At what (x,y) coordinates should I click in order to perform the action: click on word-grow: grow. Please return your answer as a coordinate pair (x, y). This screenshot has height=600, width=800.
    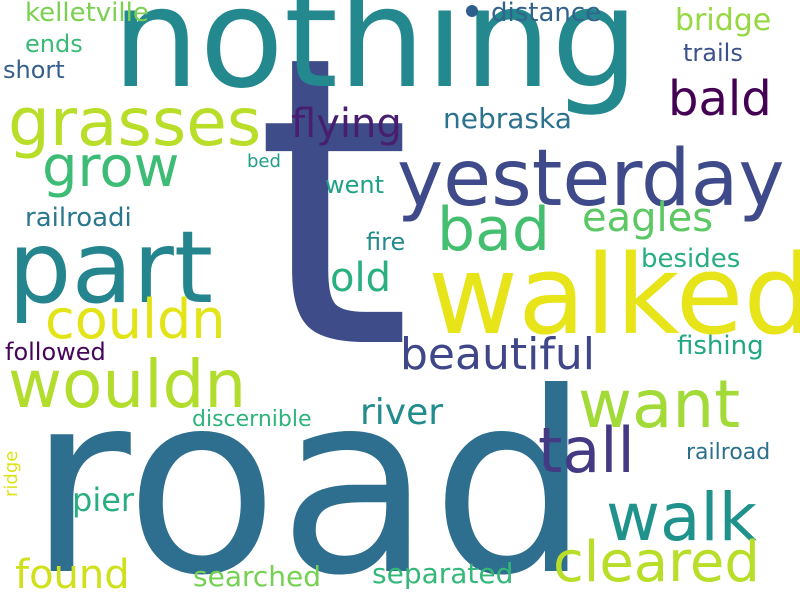
    Looking at the image, I should click on (111, 167).